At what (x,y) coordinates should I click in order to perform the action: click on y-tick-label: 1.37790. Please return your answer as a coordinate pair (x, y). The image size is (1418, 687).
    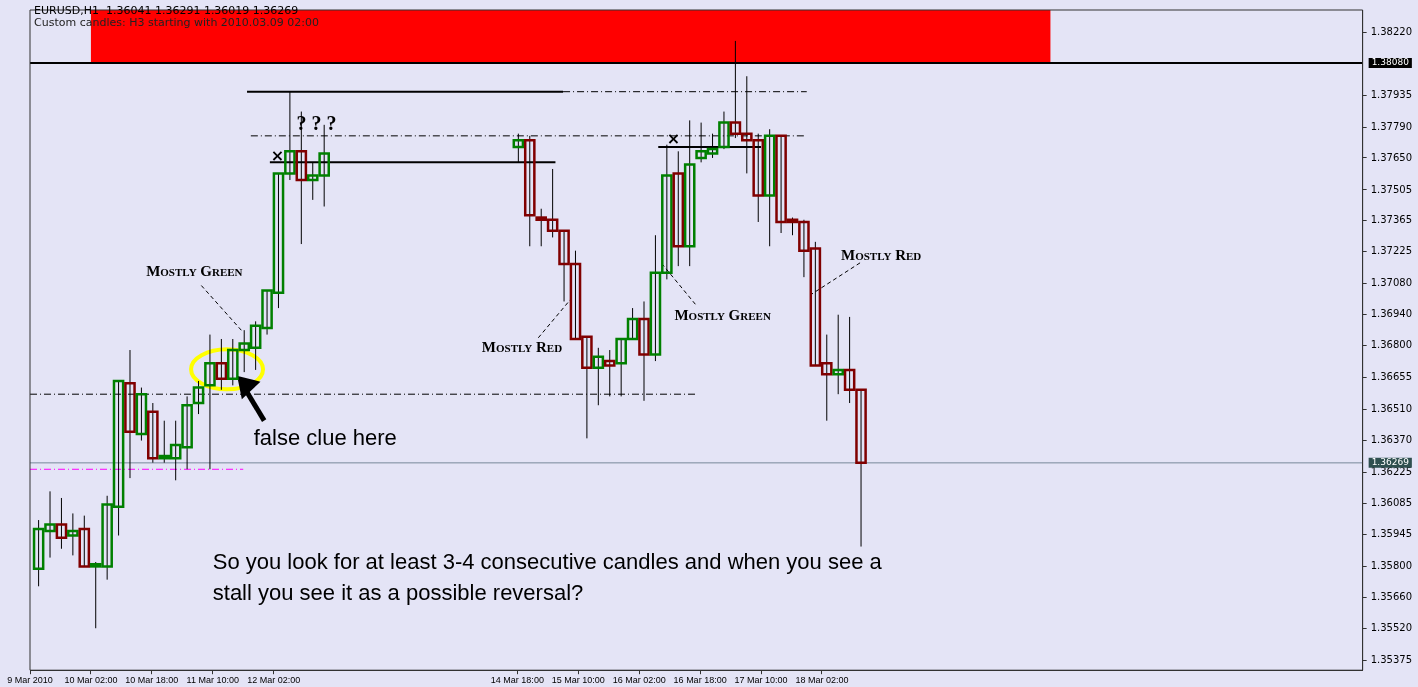
    Looking at the image, I should click on (1391, 126).